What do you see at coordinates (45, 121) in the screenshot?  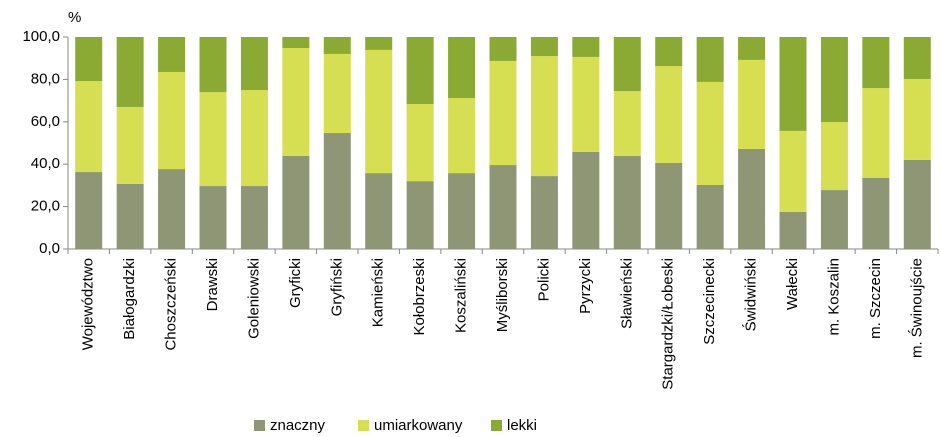 I see `y-tick-label: 60,0` at bounding box center [45, 121].